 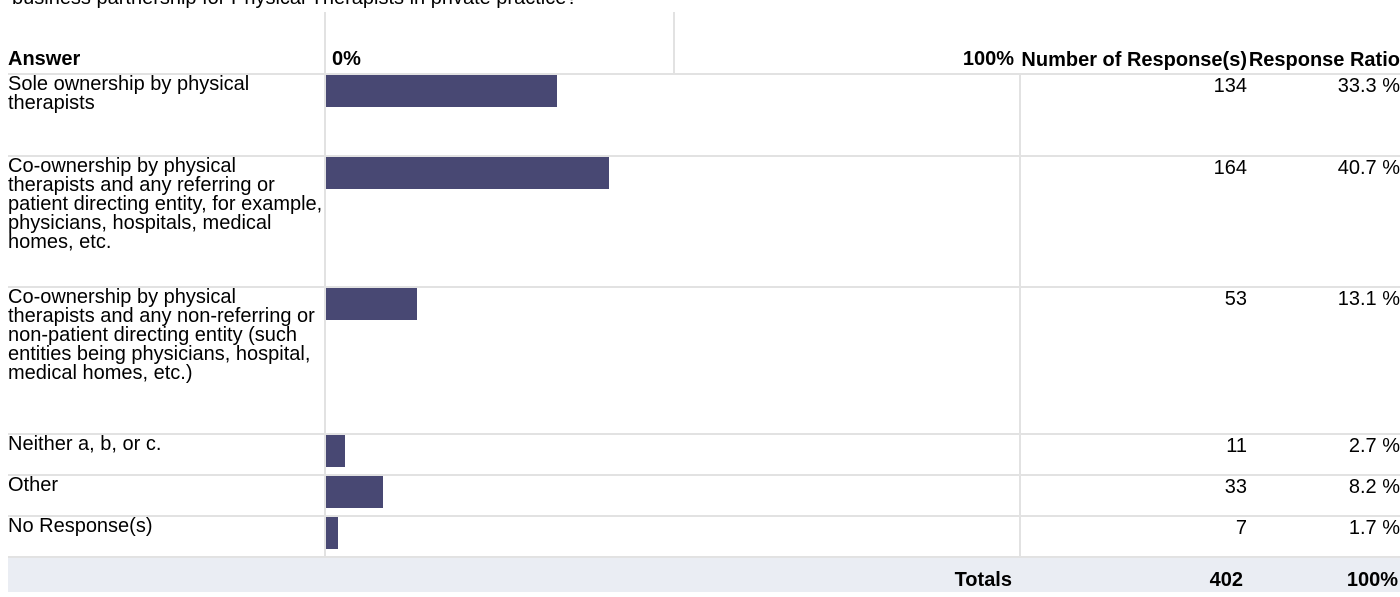 What do you see at coordinates (1323, 361) in the screenshot?
I see `response-ratio: 13.1 %` at bounding box center [1323, 361].